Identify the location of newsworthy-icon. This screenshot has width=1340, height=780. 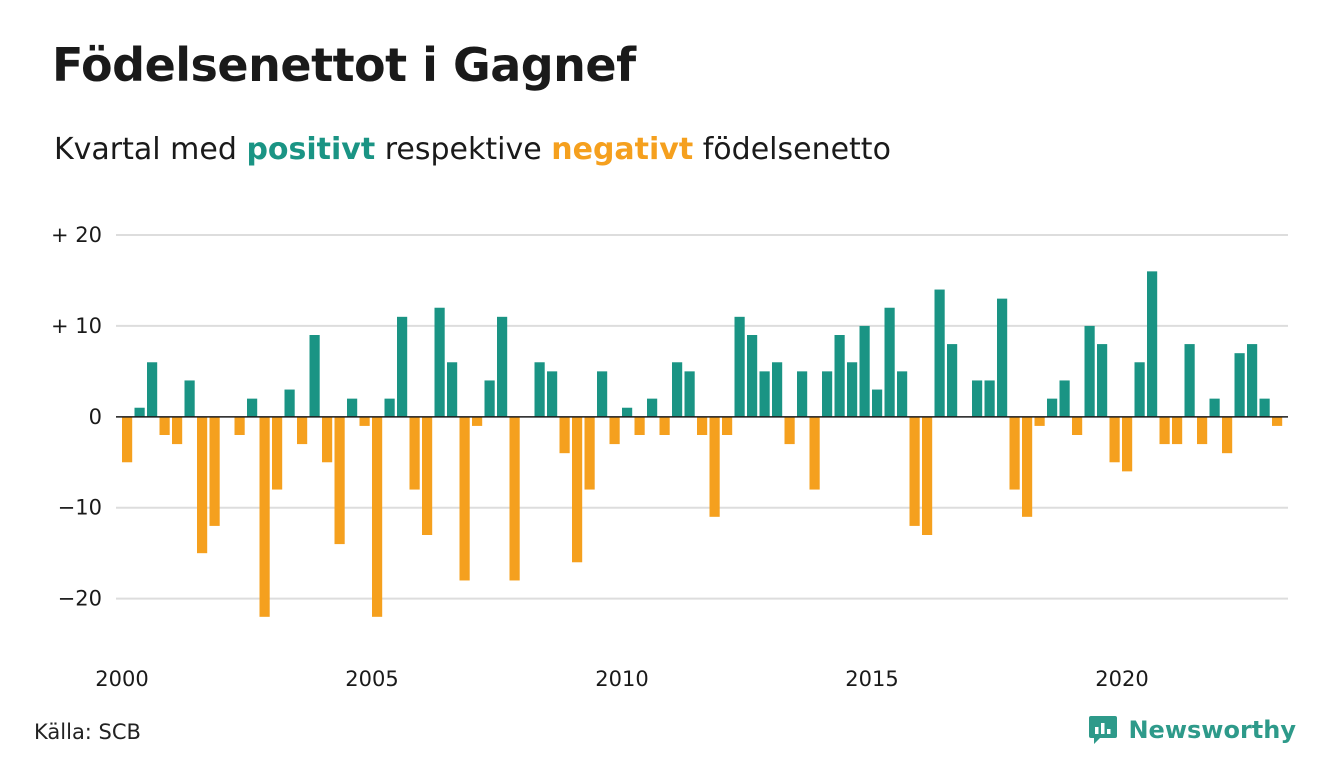
(1103, 730).